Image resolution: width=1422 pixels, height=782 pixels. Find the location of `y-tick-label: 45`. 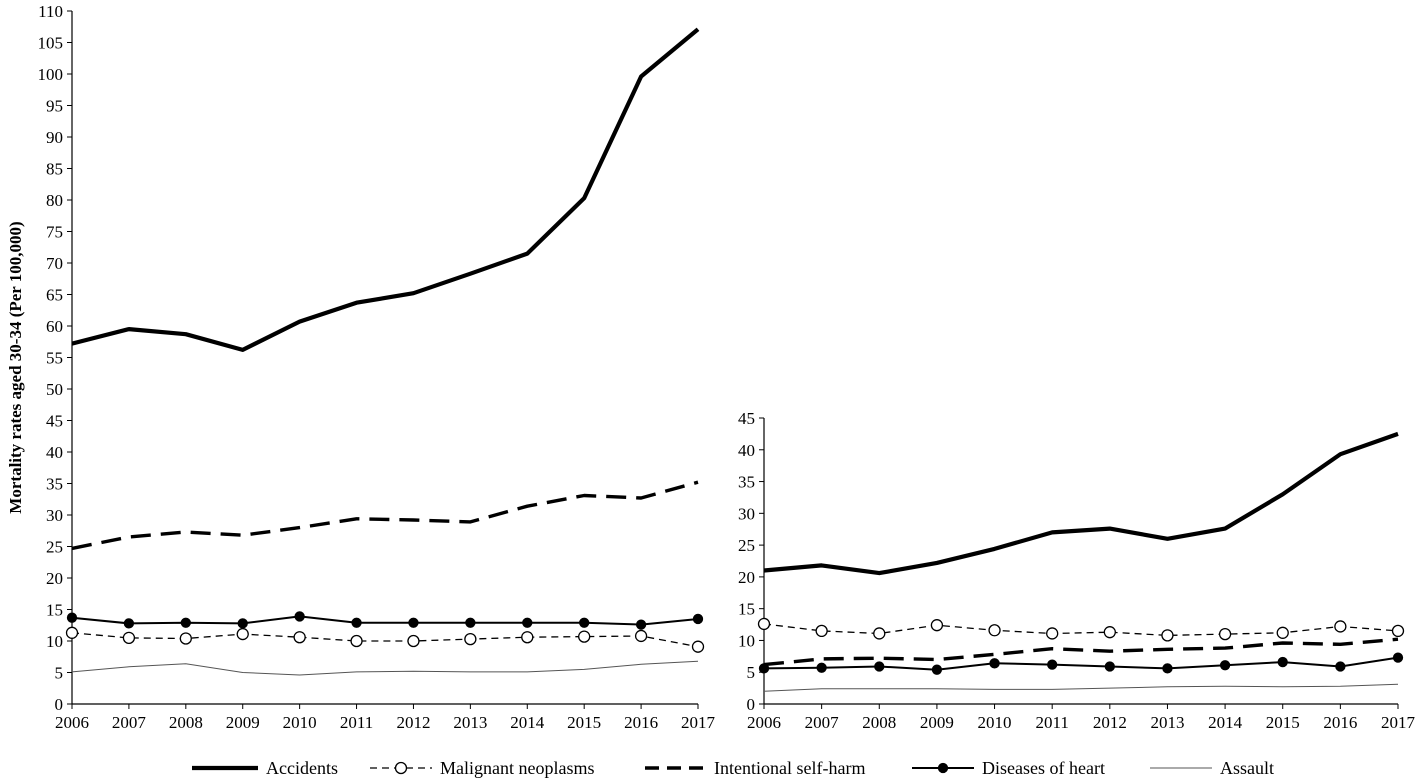

y-tick-label: 45 is located at coordinates (54, 421).